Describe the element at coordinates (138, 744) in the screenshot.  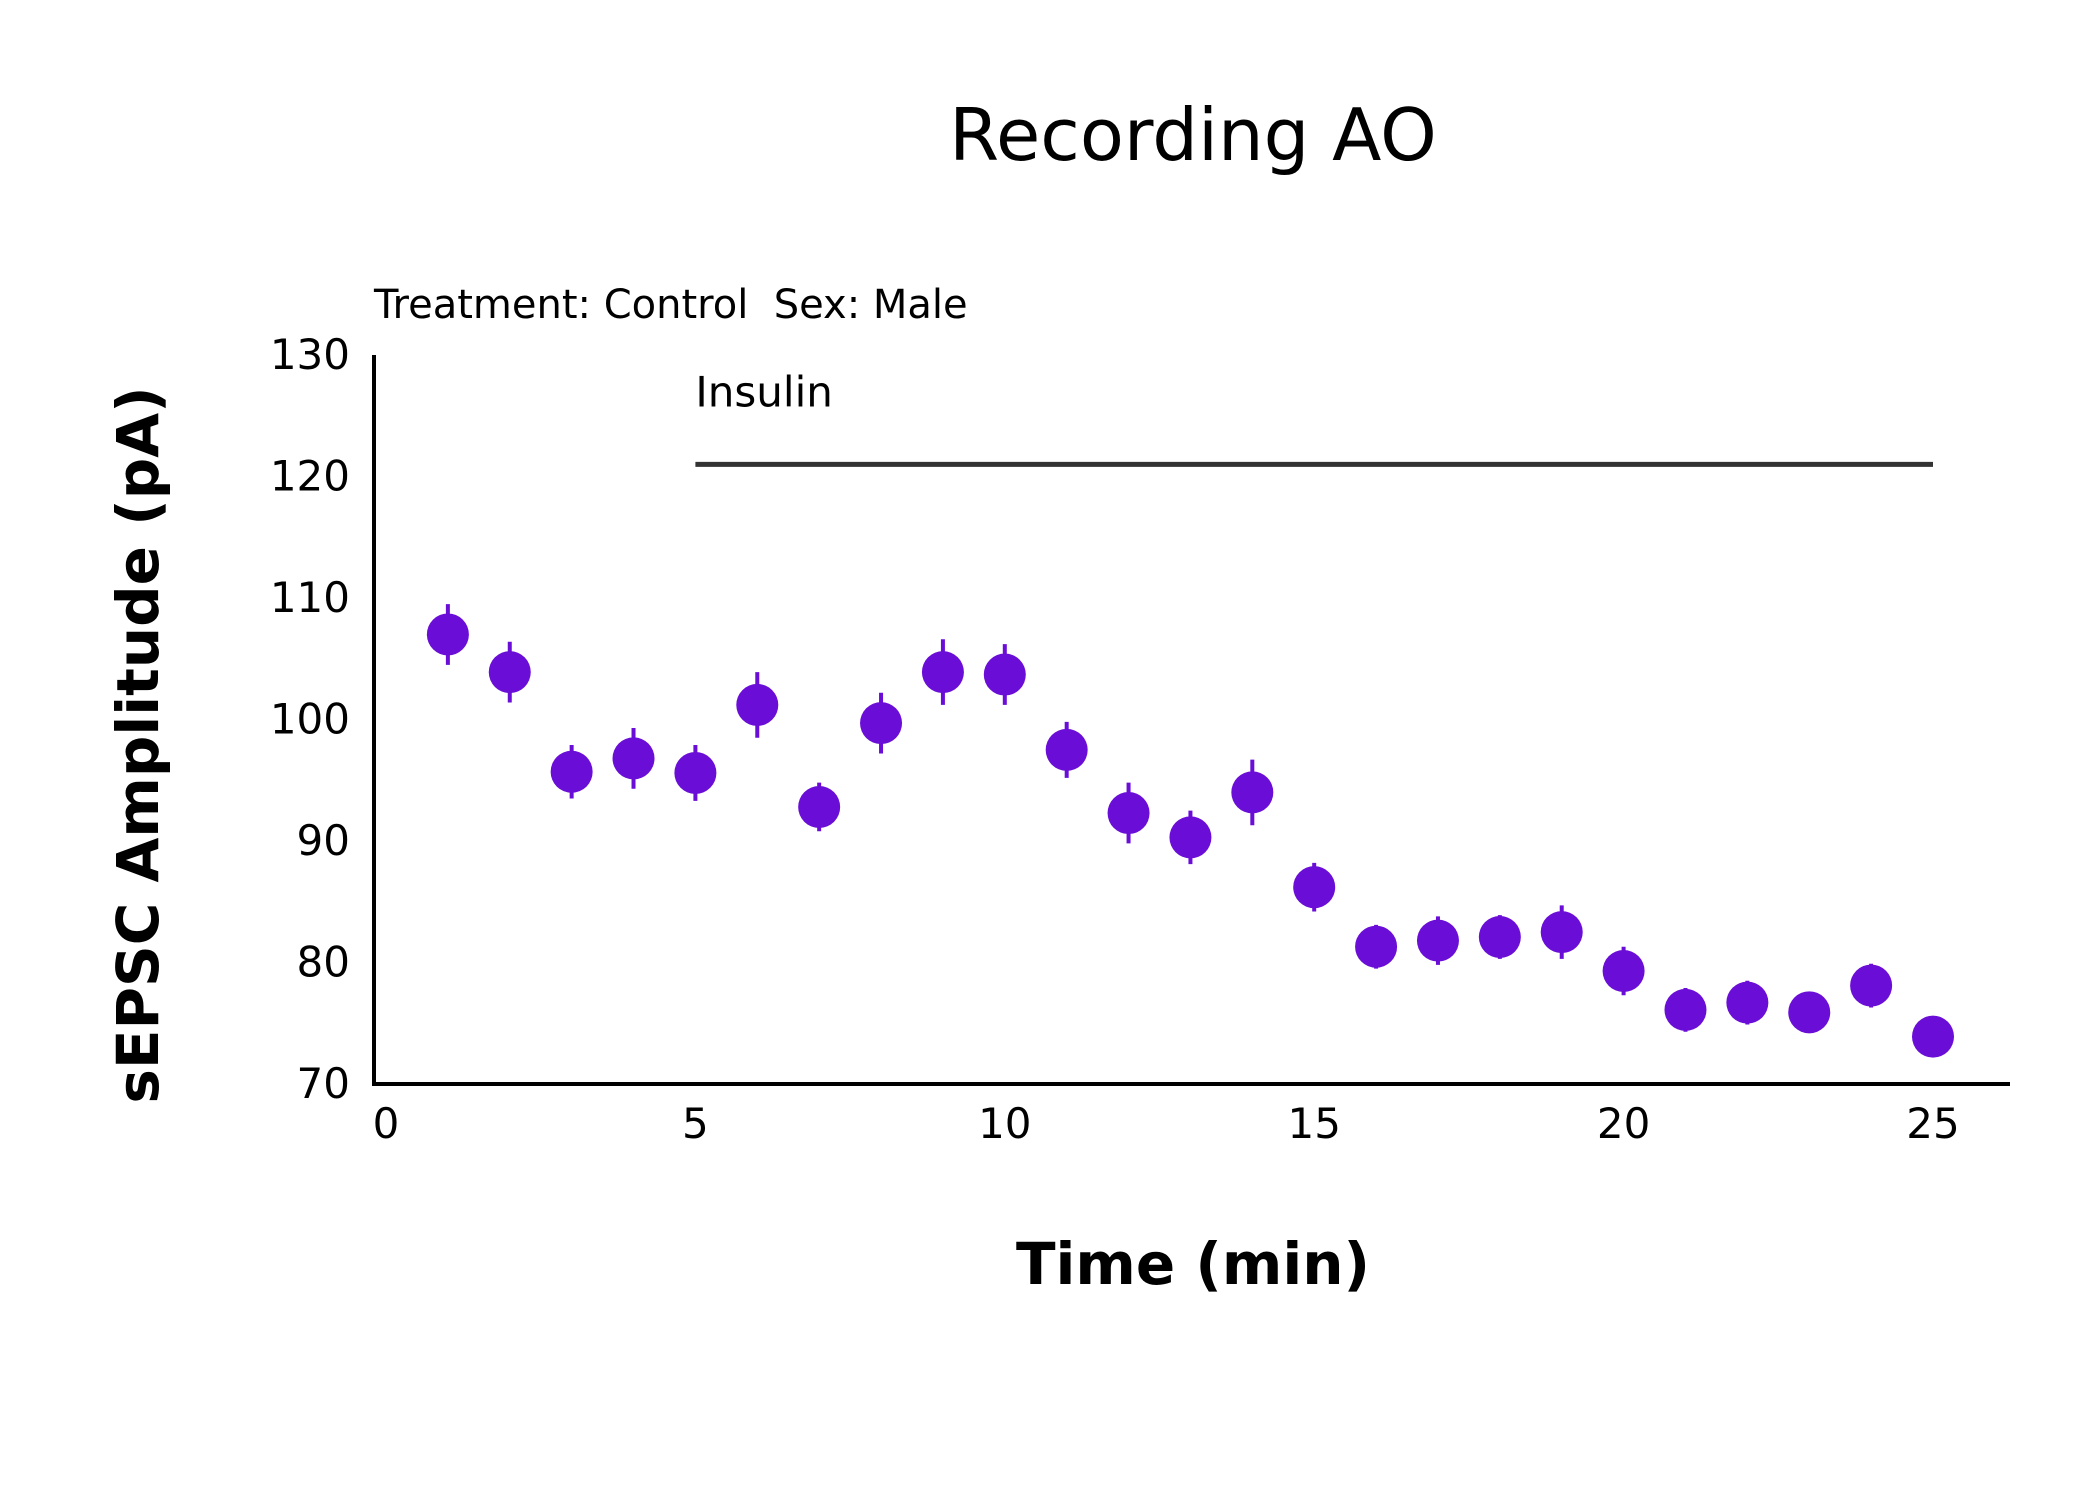
I see `y-axis-title: sEPSC Amplitude (pA)` at that location.